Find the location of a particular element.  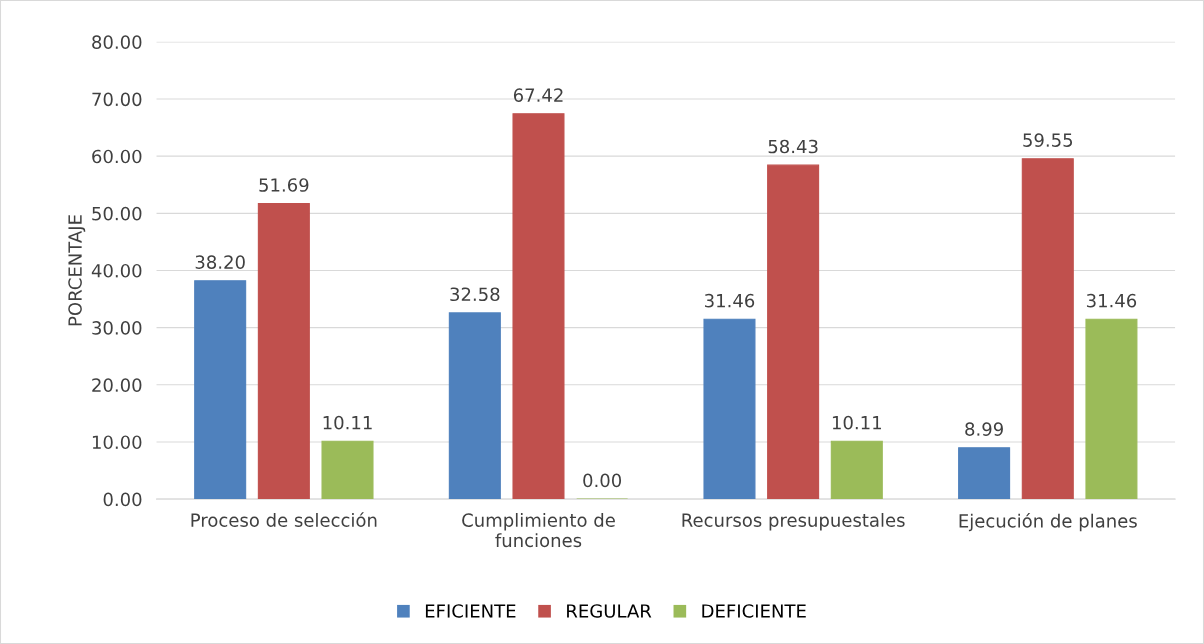

y-tick-label: 40.00 is located at coordinates (116, 270).